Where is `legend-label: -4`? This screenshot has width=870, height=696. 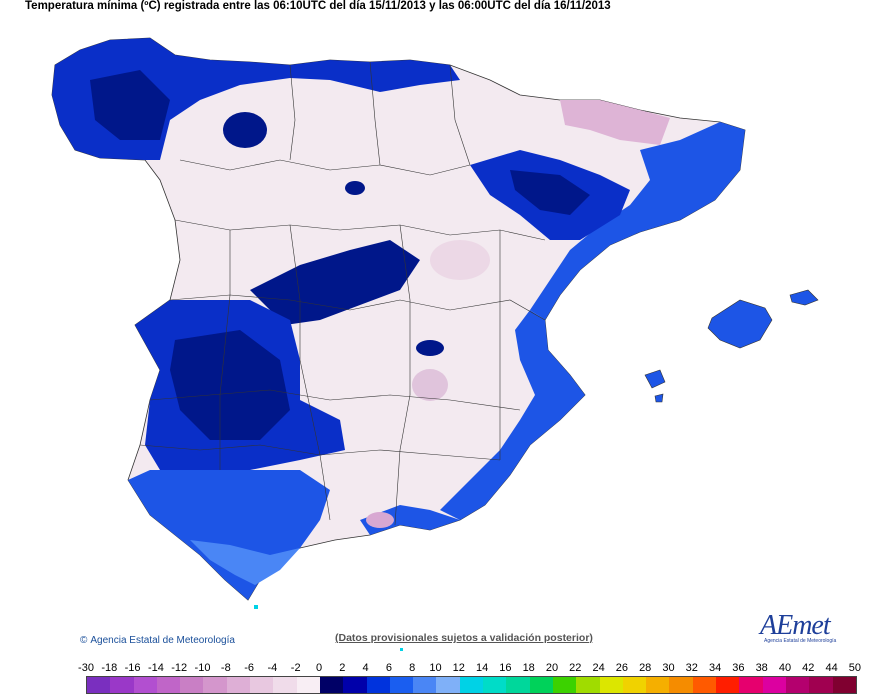 legend-label: -4 is located at coordinates (272, 668).